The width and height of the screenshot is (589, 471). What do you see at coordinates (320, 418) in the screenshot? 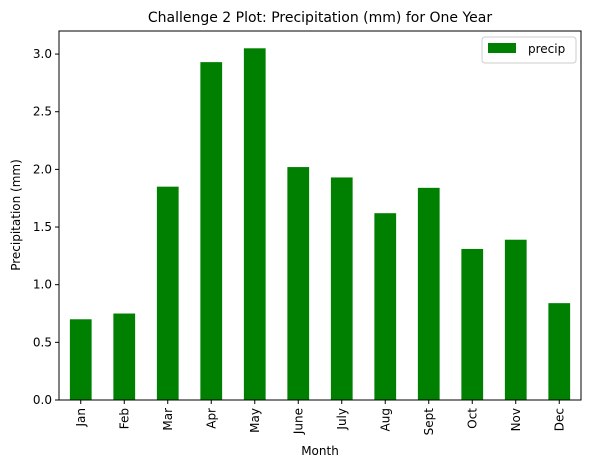
I see `x-axis: Jan Feb Mar Apr May June July Aug Sept Oct Nov Dec` at bounding box center [320, 418].